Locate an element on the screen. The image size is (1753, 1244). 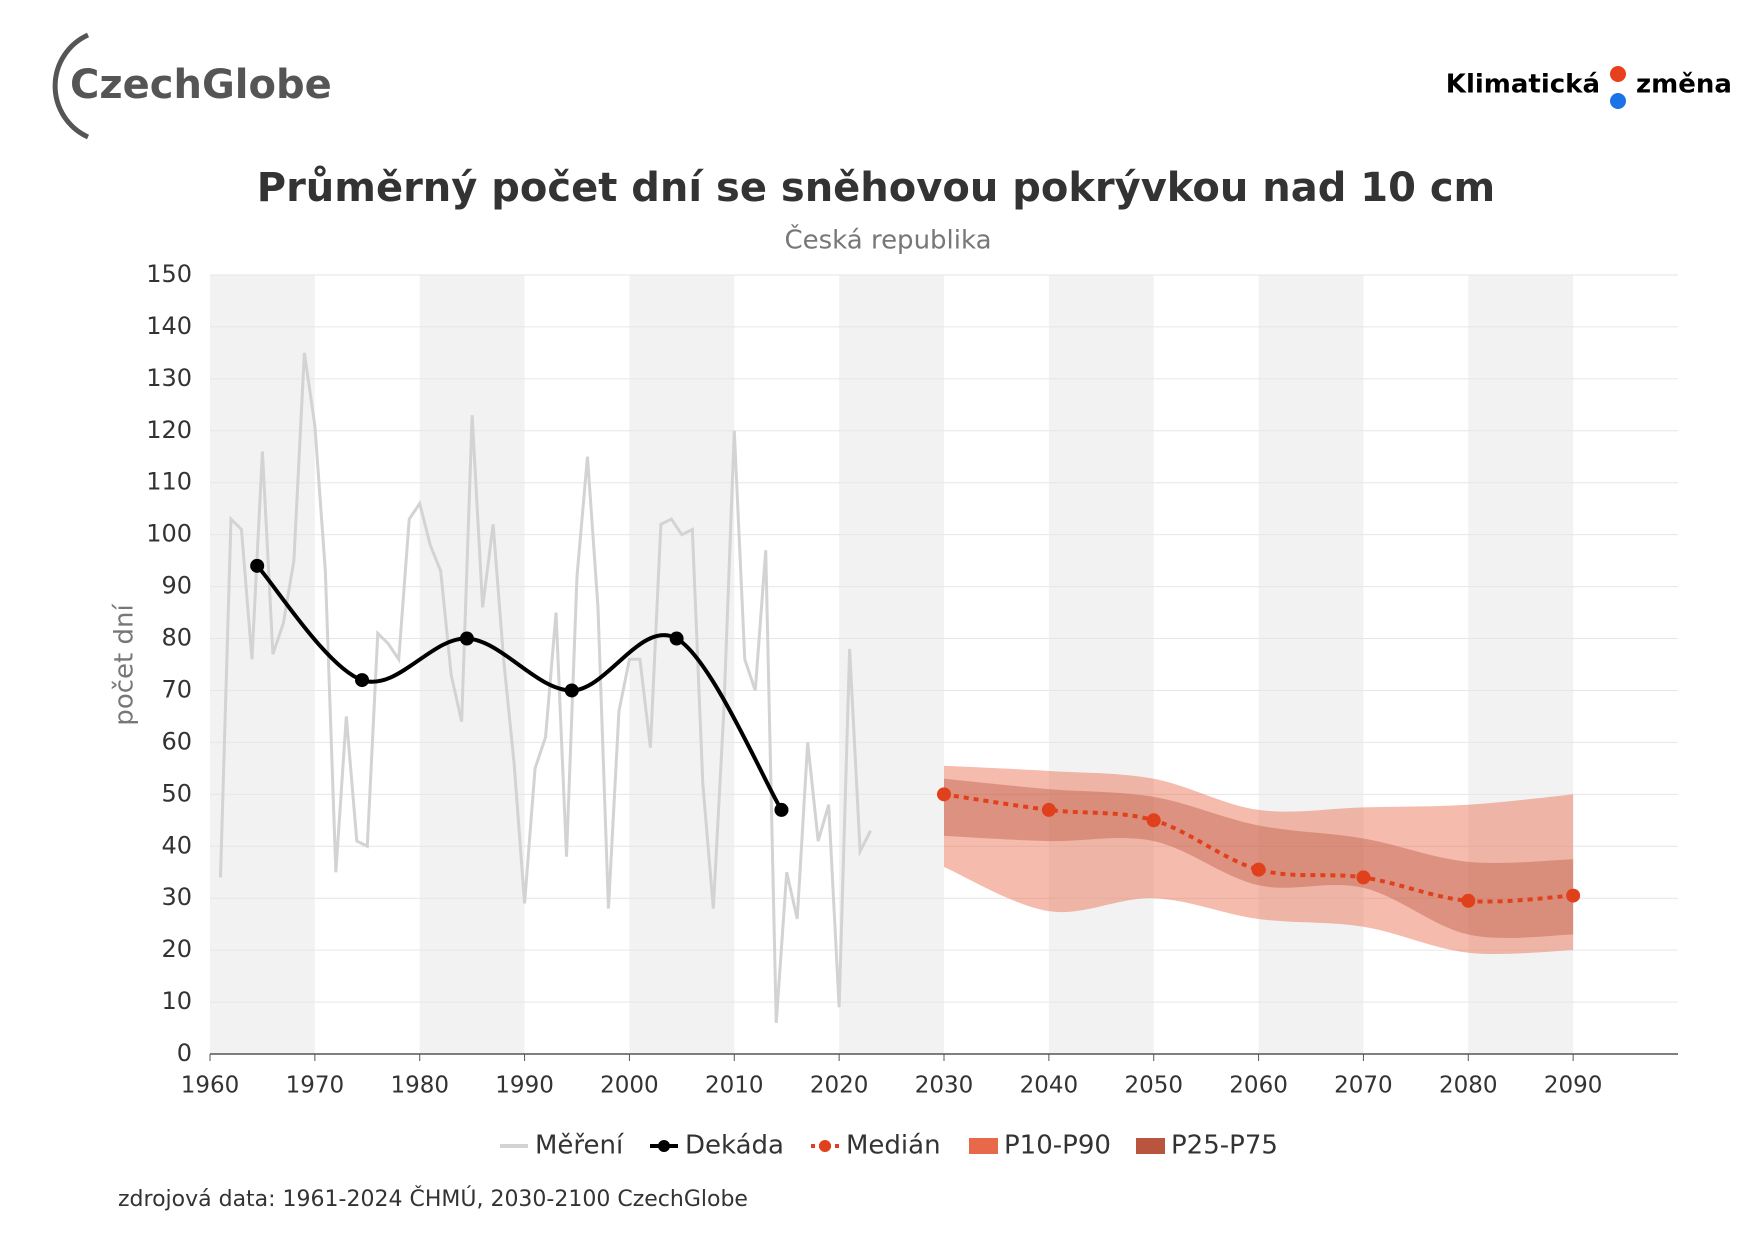
y-axis-label: počet dní is located at coordinates (125, 665).